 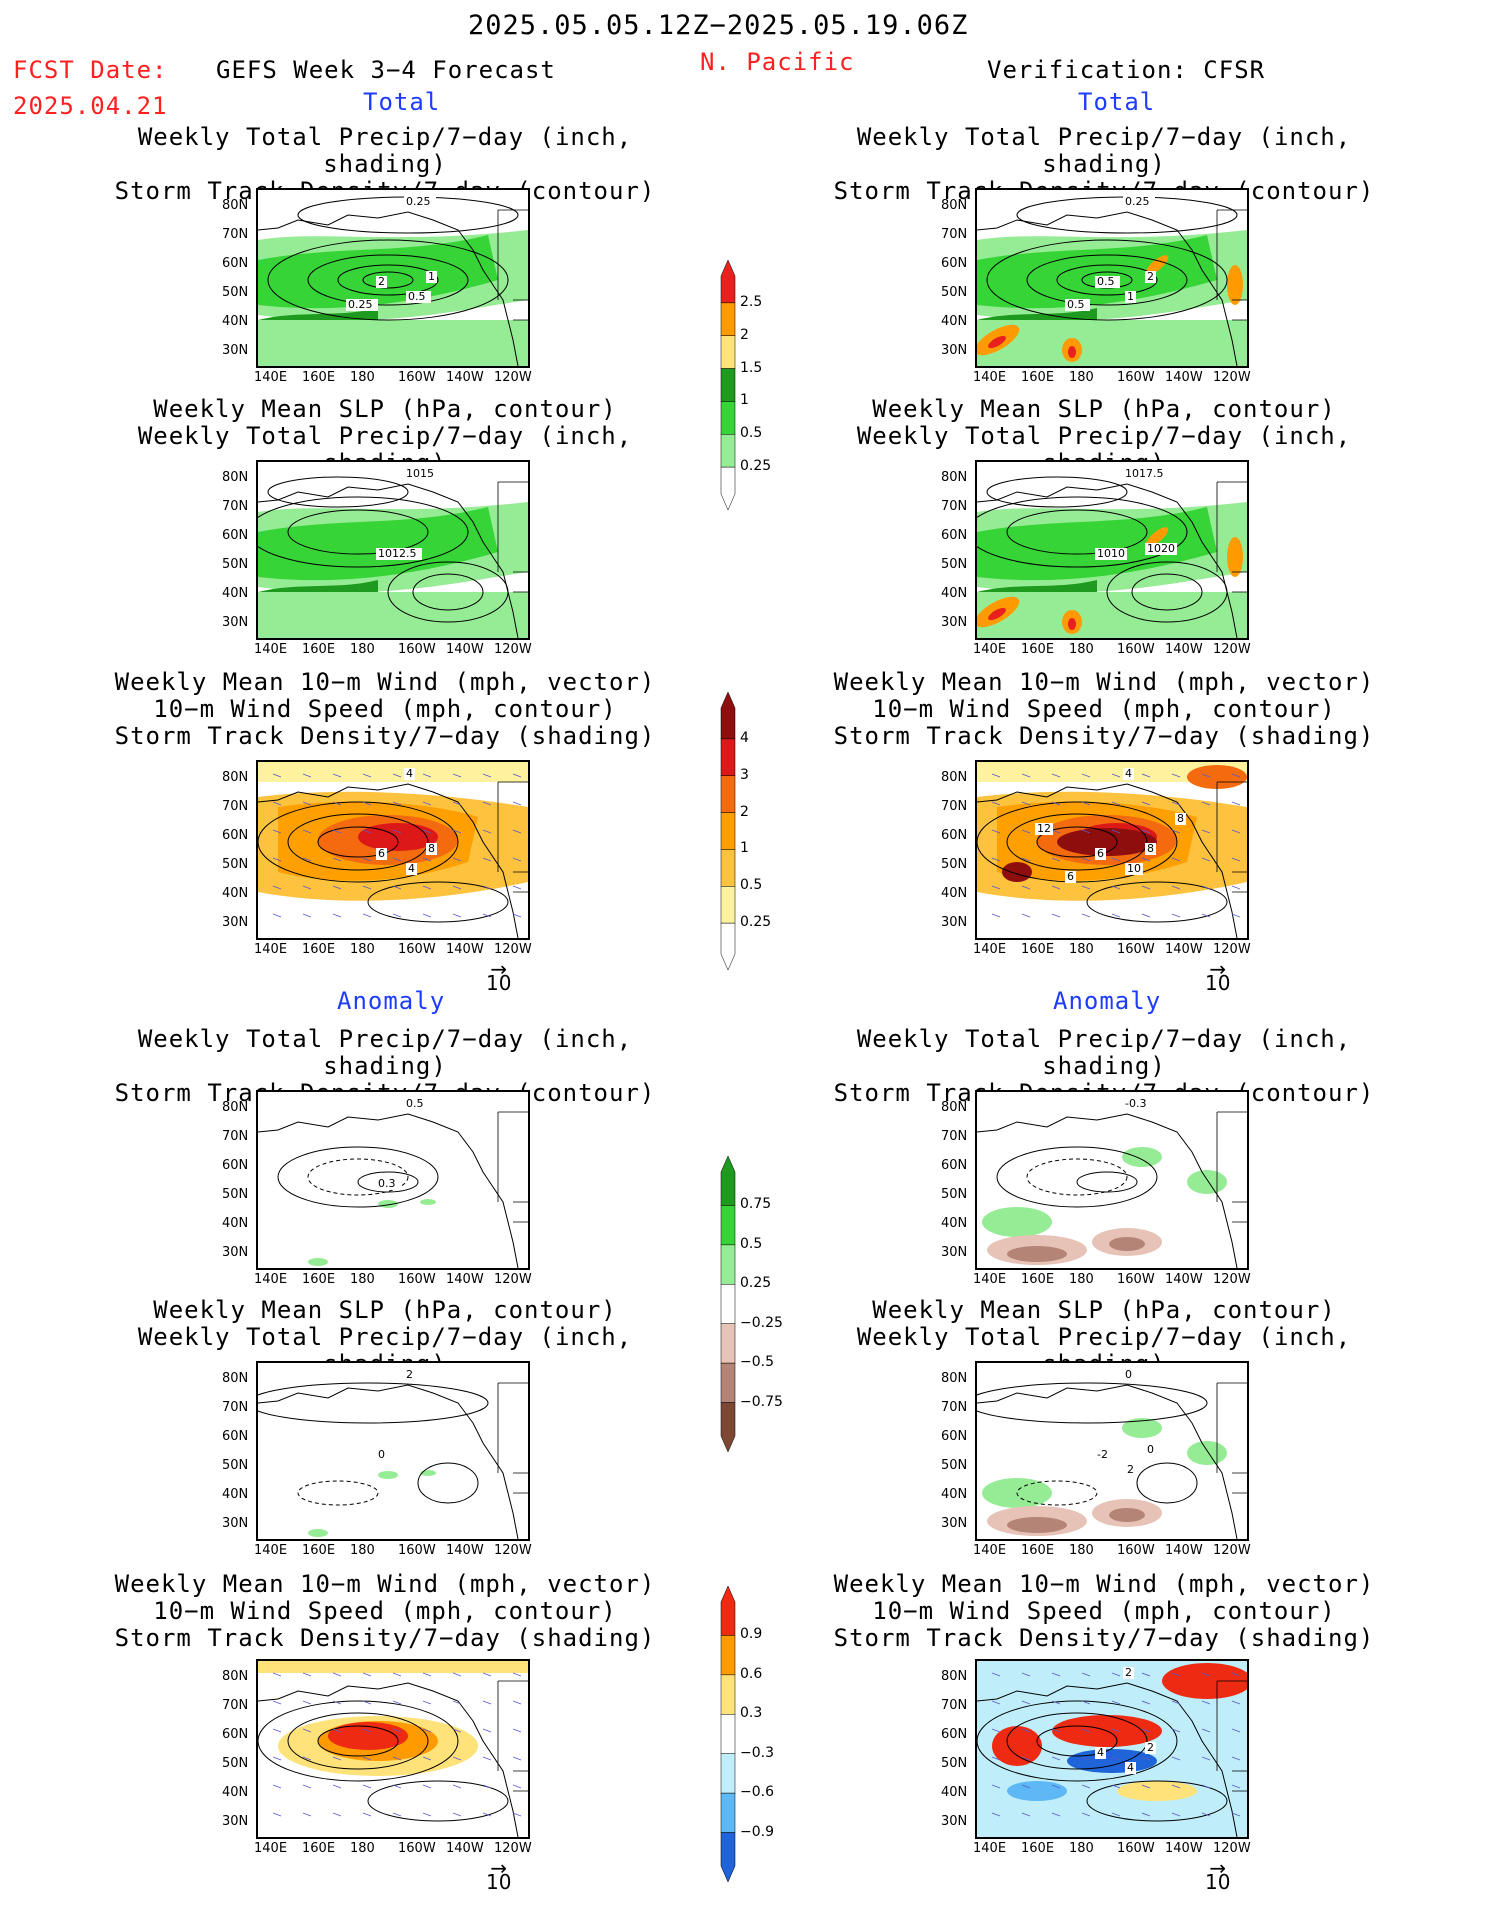 I want to click on storm-max-core, so click(x=1017, y=872).